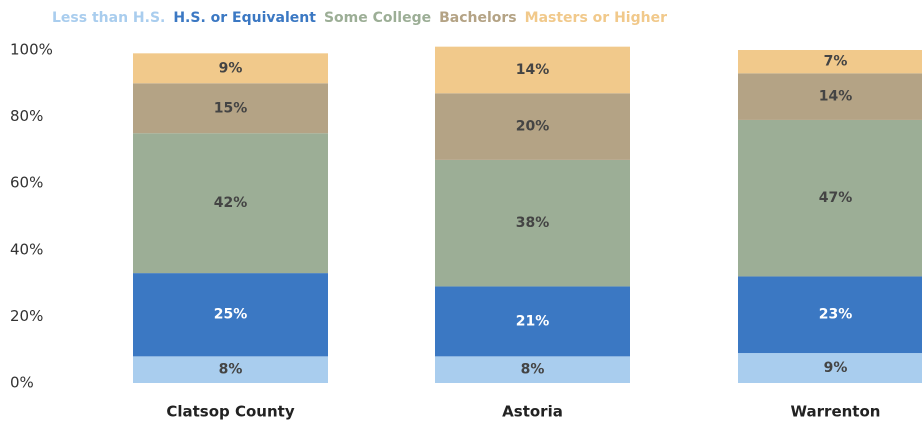 The image size is (922, 426). What do you see at coordinates (836, 62) in the screenshot?
I see `value-label: 7%` at bounding box center [836, 62].